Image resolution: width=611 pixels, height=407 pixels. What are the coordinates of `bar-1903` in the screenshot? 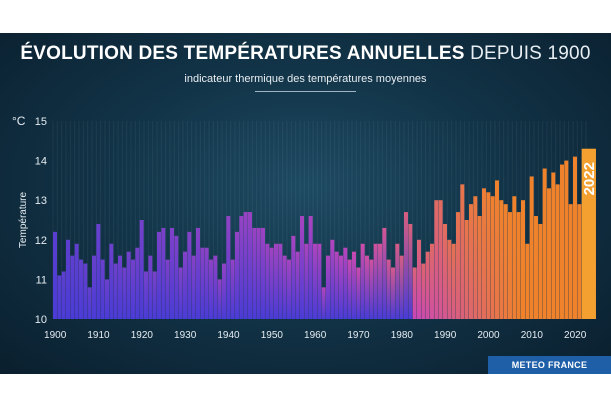 It's located at (68, 279).